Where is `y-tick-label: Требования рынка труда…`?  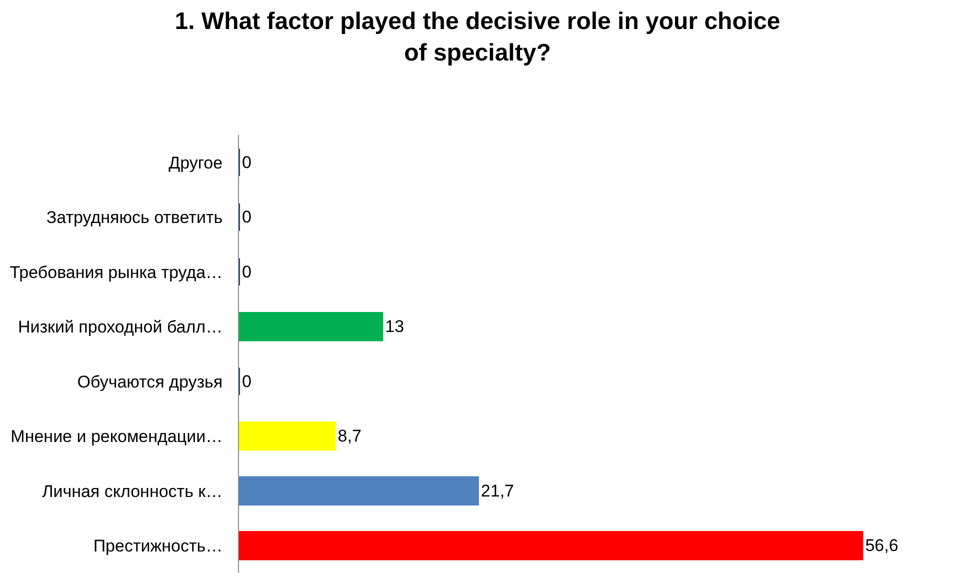 y-tick-label: Требования рынка труда… is located at coordinates (116, 272).